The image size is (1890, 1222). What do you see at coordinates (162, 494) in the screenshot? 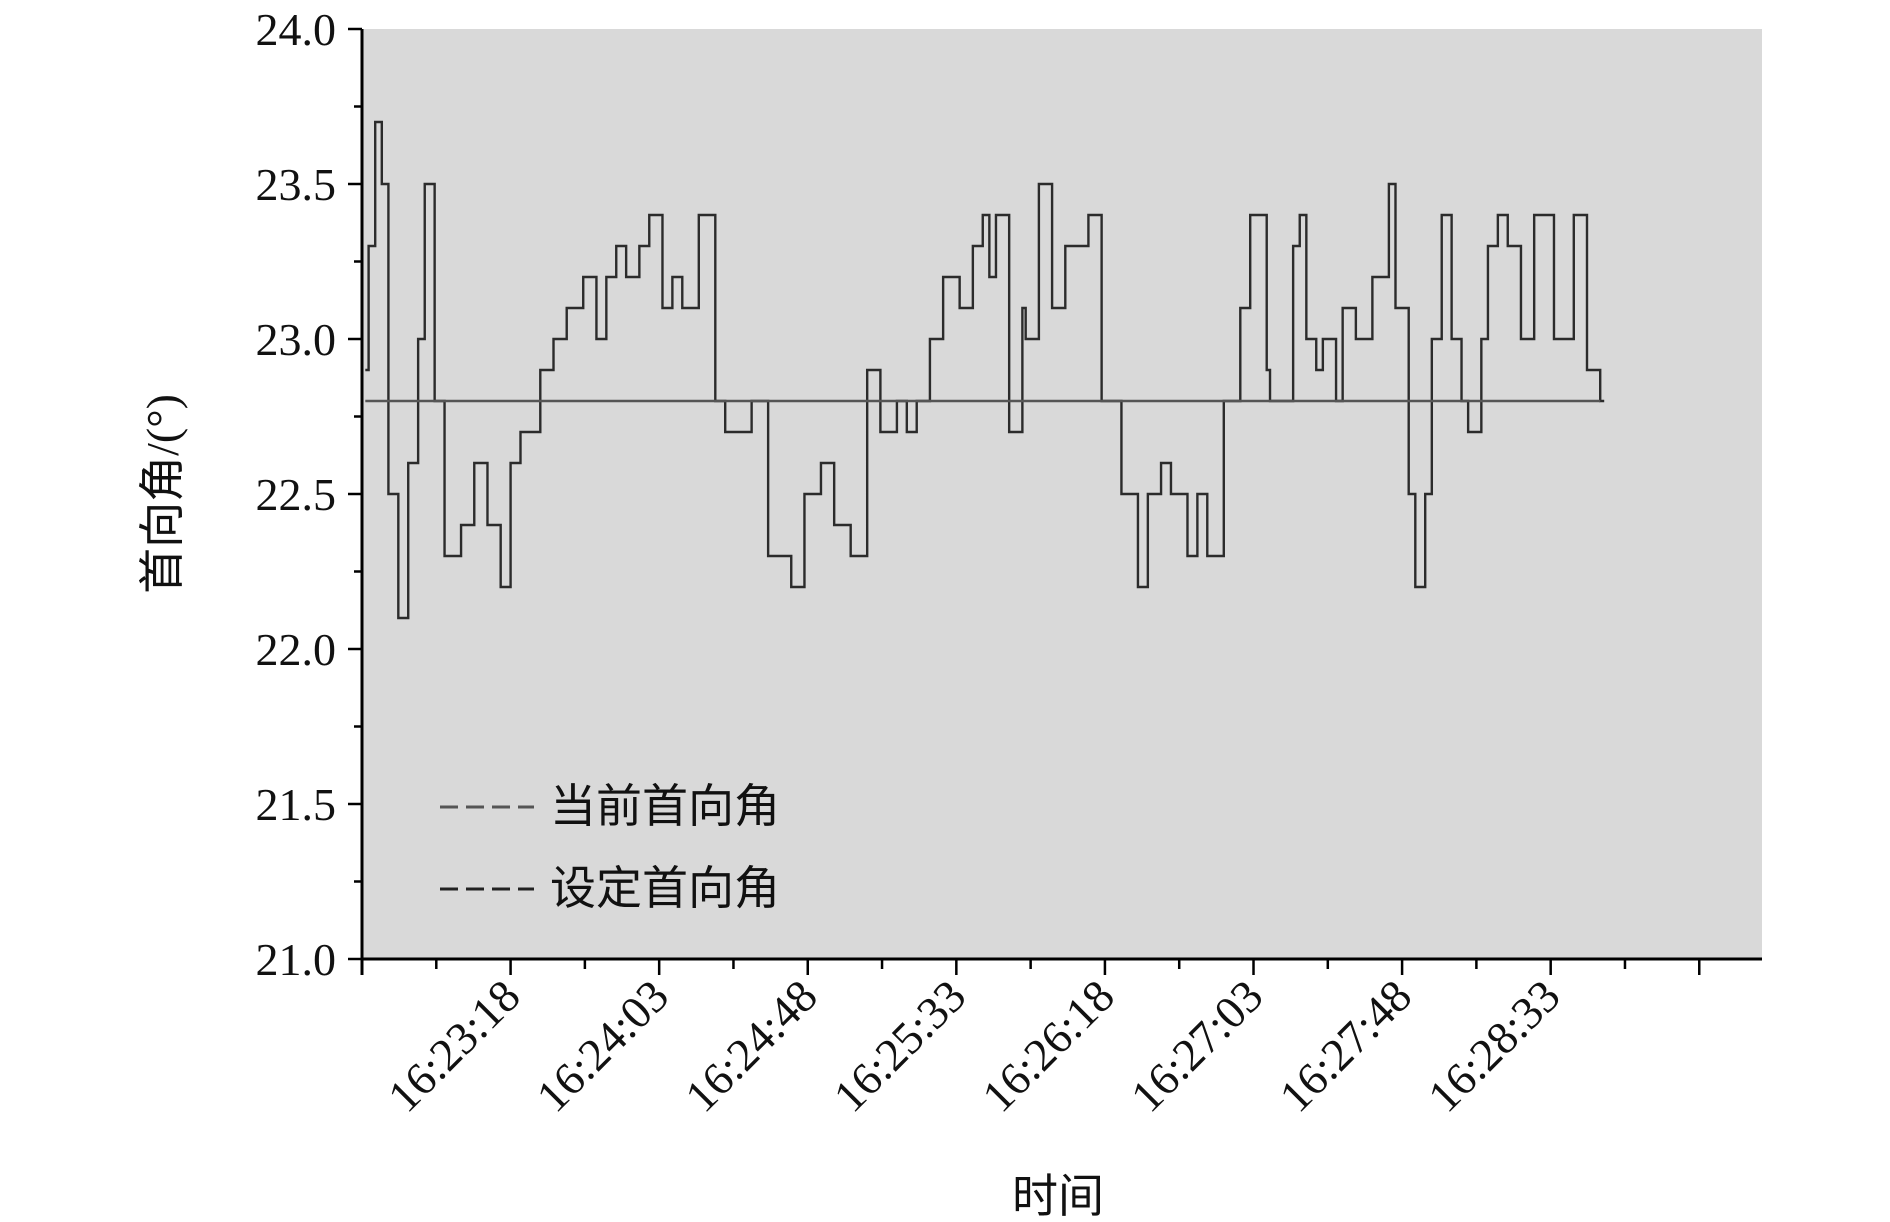
I see `y-axis-label: 首向角/(°)` at bounding box center [162, 494].